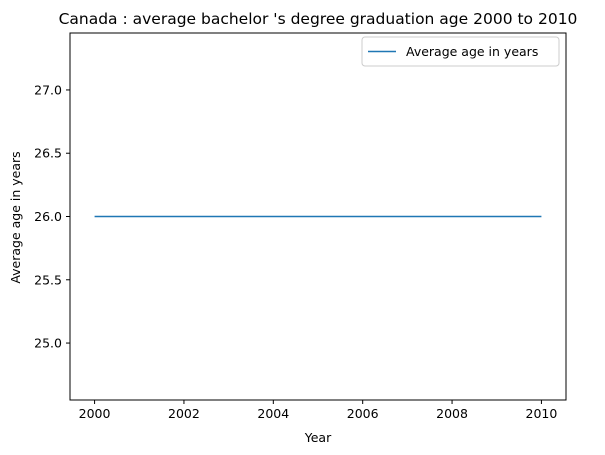 Image resolution: width=605 pixels, height=455 pixels. Describe the element at coordinates (184, 413) in the screenshot. I see `x-tick-label: 2002` at that location.